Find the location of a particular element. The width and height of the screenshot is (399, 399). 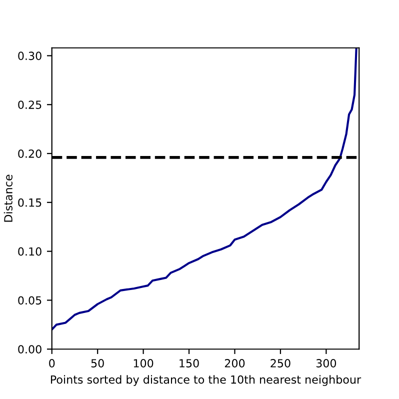

x-tick-label: 300 is located at coordinates (326, 363).